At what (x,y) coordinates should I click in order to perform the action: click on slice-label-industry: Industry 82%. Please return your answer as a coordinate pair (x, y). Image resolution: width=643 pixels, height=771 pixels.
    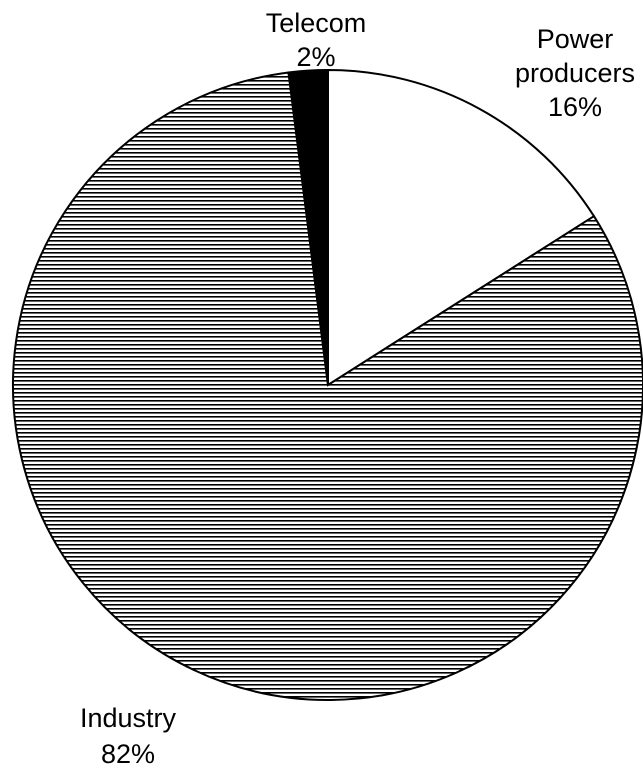
    Looking at the image, I should click on (128, 736).